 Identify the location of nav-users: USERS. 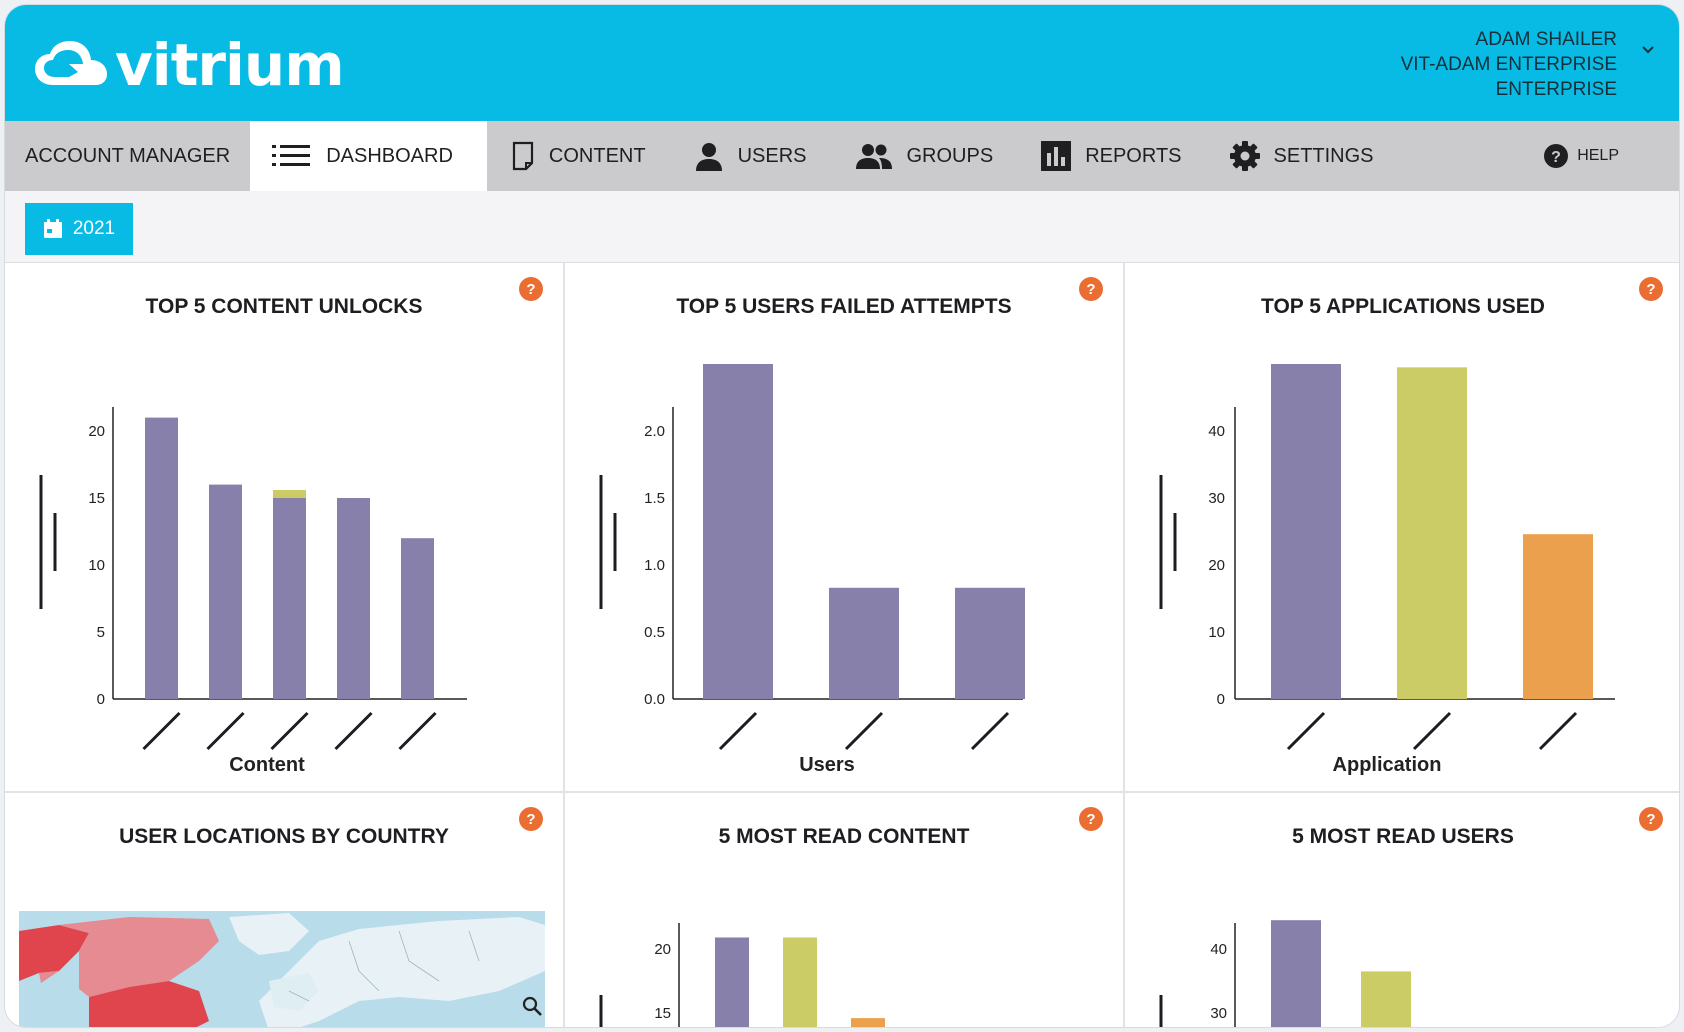
(750, 156).